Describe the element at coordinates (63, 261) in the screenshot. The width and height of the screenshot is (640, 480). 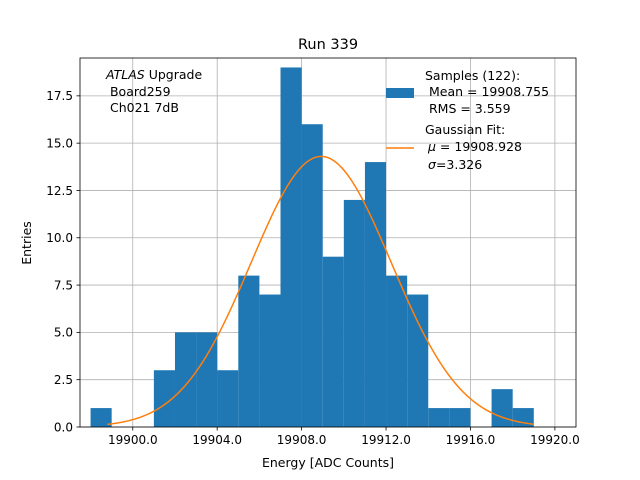
I see `y-axis-ticks: 0.0 2.5 5.0 7.5 10.0 12.5 15.0 17.5` at that location.